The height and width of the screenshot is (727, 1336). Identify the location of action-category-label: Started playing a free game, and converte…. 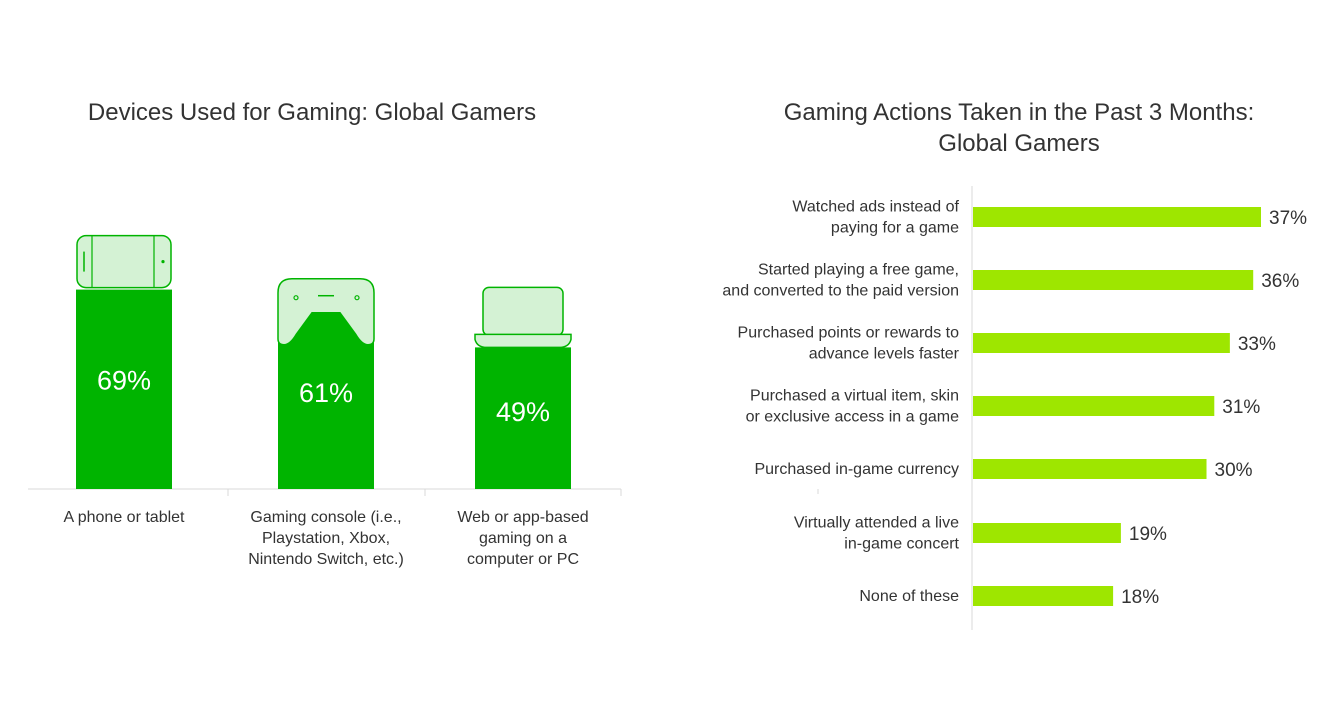
(840, 281).